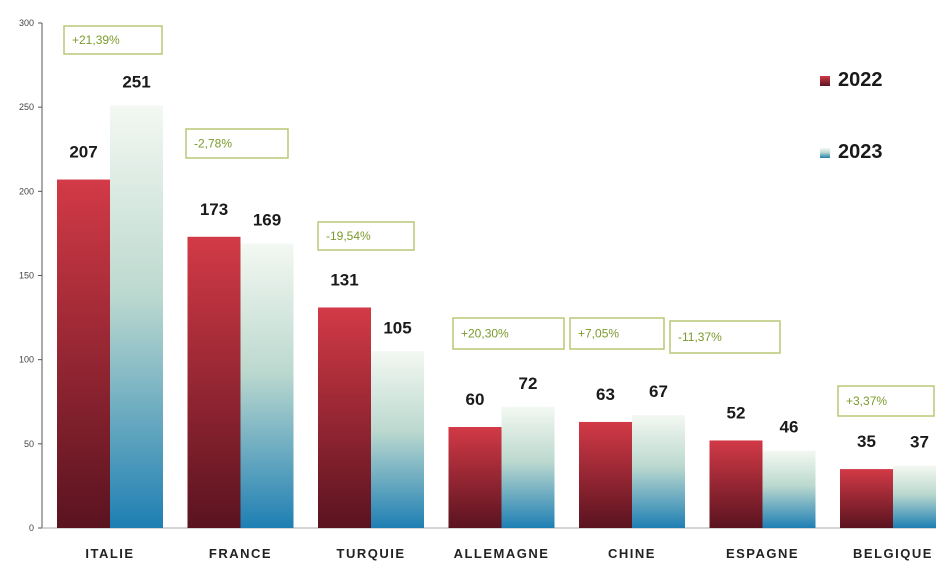 This screenshot has height=571, width=936. Describe the element at coordinates (736, 412) in the screenshot. I see `value-label-2022: 52` at that location.